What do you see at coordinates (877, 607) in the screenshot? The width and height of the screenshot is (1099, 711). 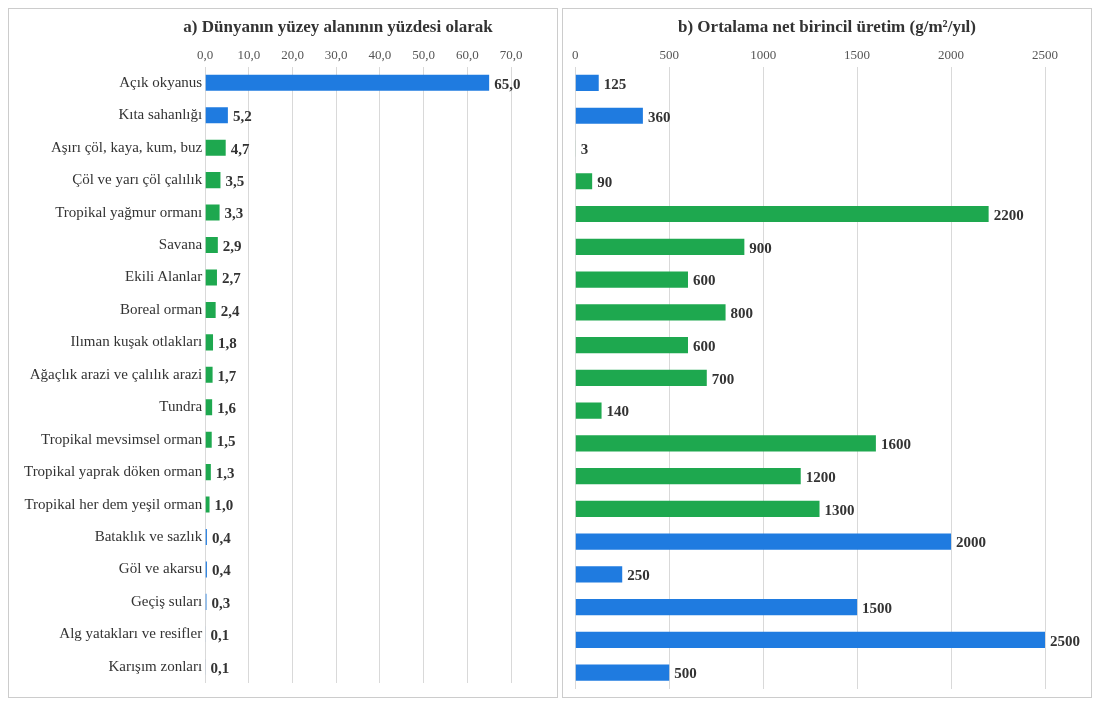 I see `data-label: 1500` at bounding box center [877, 607].